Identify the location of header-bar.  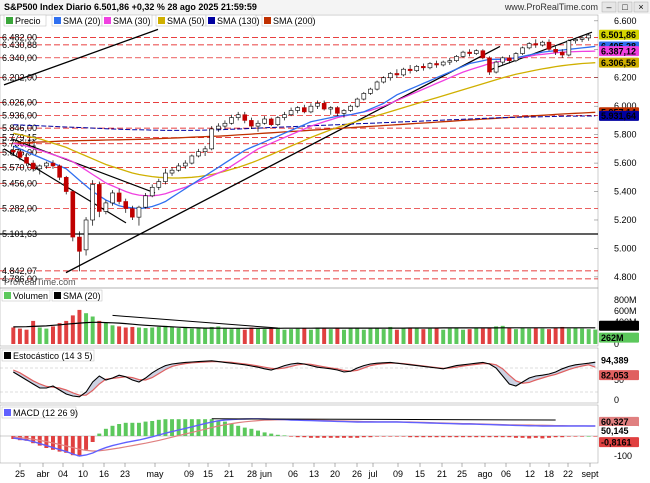
(325, 7).